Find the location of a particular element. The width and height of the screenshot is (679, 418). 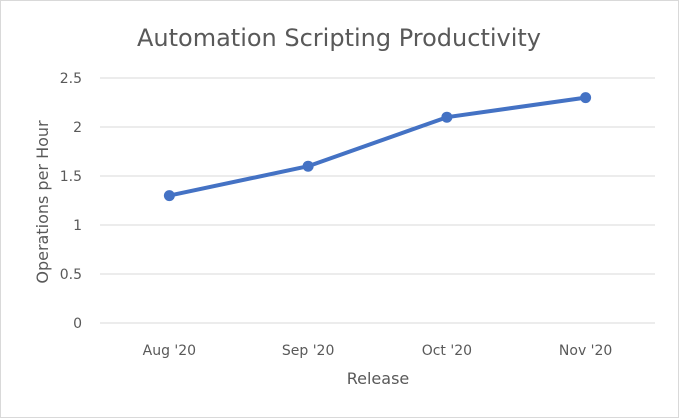

chart-title: Automation Scripting Productivity is located at coordinates (339, 38).